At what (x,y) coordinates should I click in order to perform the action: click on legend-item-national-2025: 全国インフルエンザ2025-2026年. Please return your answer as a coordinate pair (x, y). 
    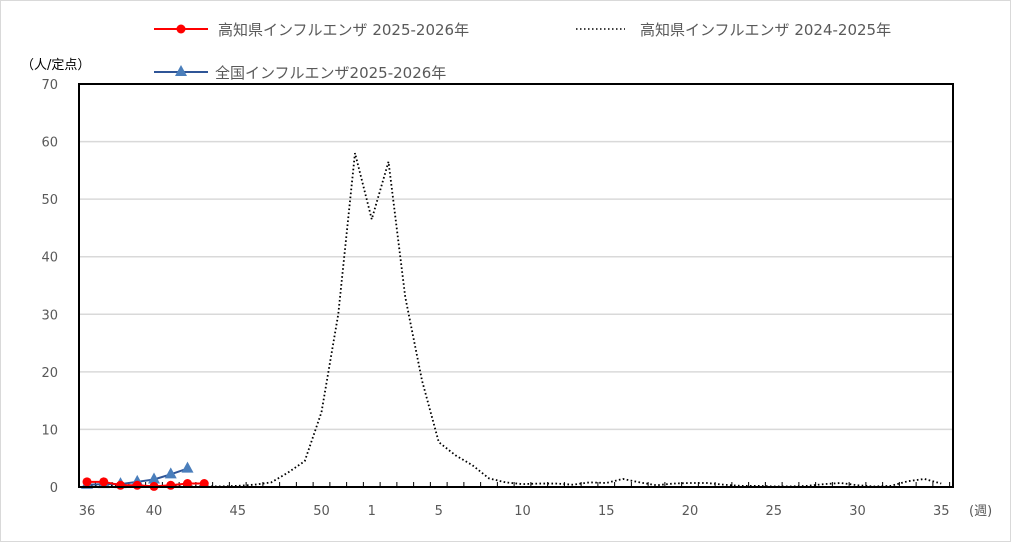
    Looking at the image, I should click on (300, 73).